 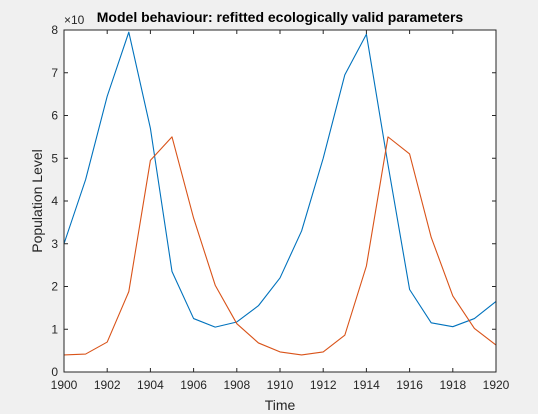 I want to click on y-tick-label: 8, so click(x=54, y=30).